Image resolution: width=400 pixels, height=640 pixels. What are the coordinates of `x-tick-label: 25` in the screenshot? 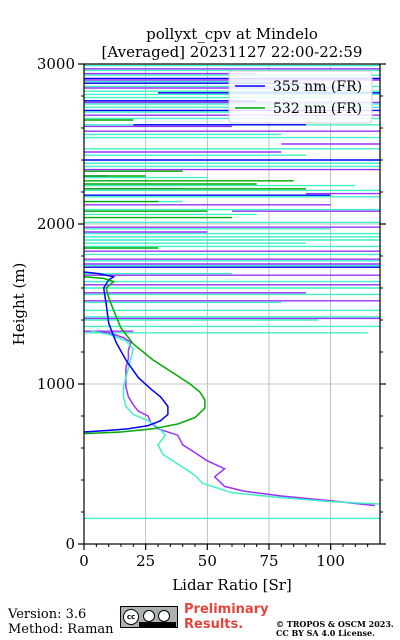 It's located at (145, 561).